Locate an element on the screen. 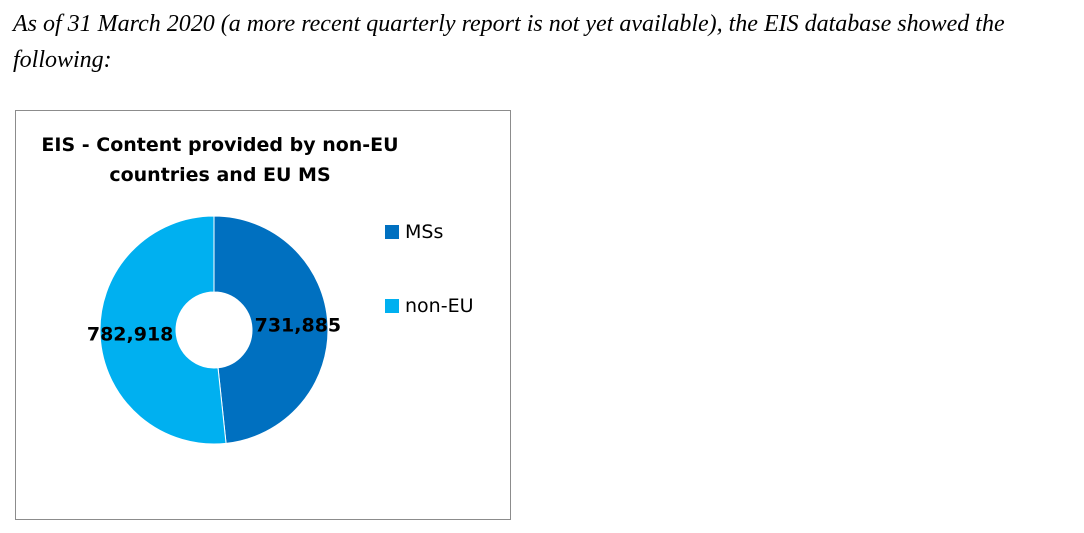 The image size is (1084, 533). legend-item-mss: MSs is located at coordinates (414, 232).